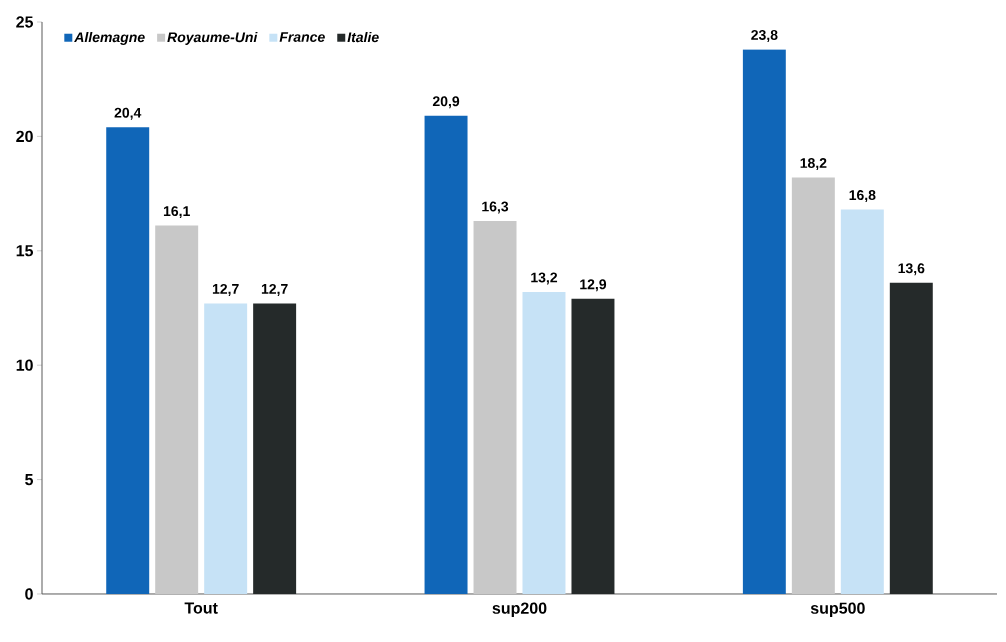 This screenshot has height=642, width=1006. What do you see at coordinates (176, 212) in the screenshot?
I see `data-label: 16,1` at bounding box center [176, 212].